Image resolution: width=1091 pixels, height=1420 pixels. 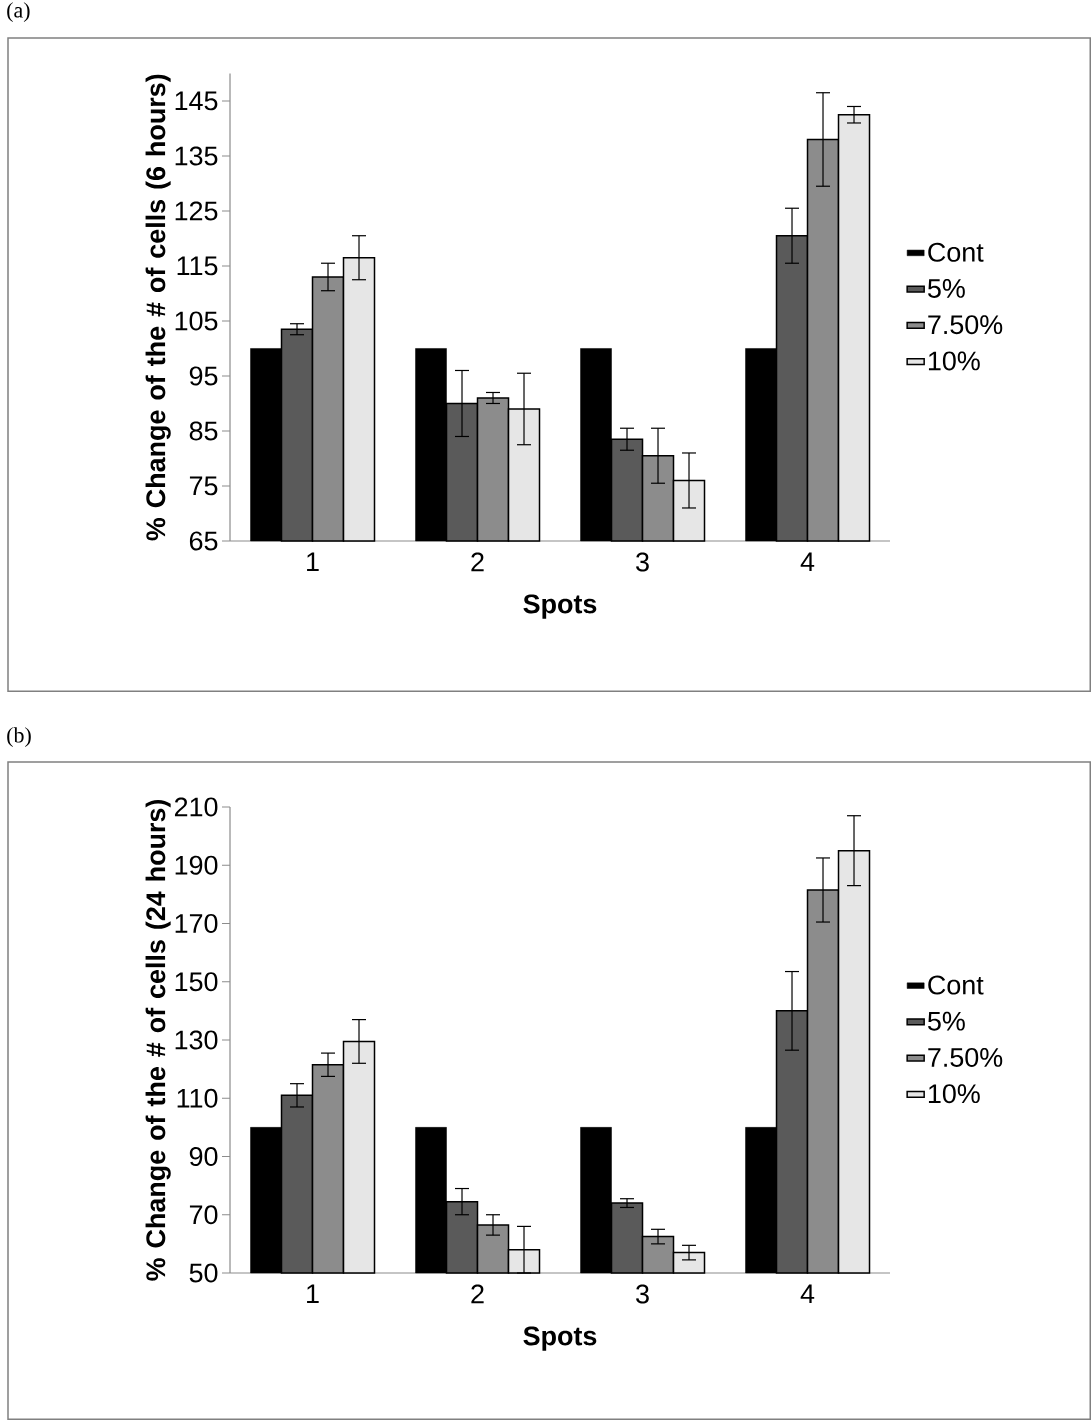 I want to click on y-tick-label: 210, so click(x=196, y=807).